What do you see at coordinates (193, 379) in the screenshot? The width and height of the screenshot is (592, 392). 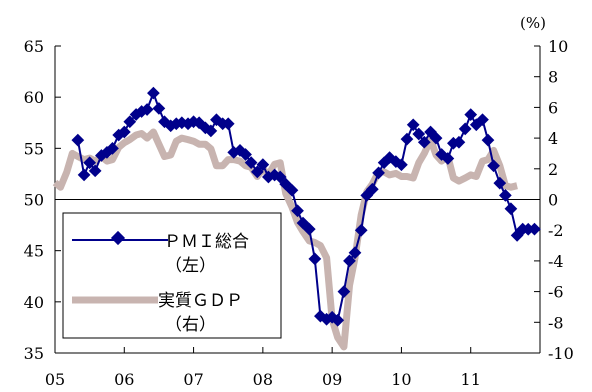 I see `x-tick-label: 07` at bounding box center [193, 379].